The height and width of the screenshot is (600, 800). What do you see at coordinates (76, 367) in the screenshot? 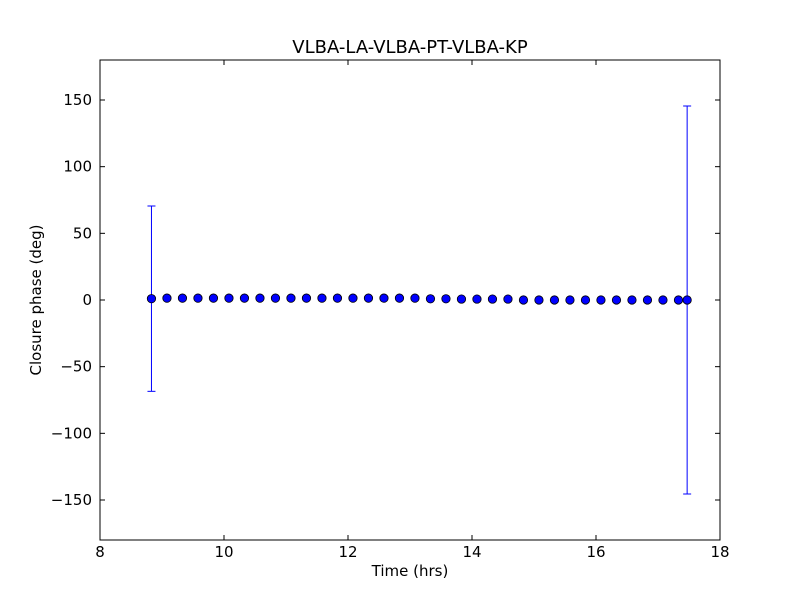
I see `y-tick-label: −50` at bounding box center [76, 367].